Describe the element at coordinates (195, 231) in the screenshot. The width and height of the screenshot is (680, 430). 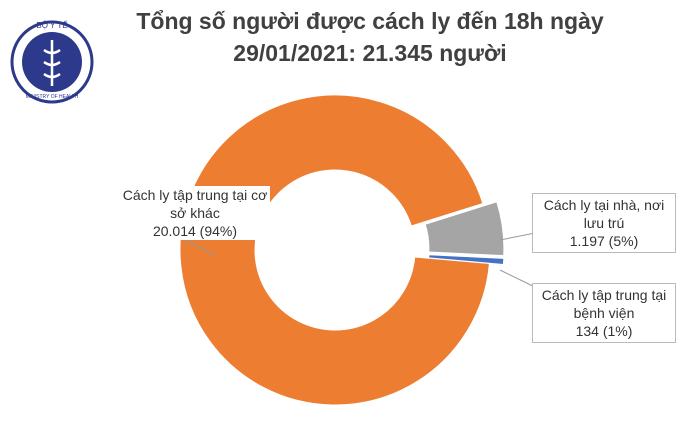
I see `value-label: 20.014 (94%)` at that location.